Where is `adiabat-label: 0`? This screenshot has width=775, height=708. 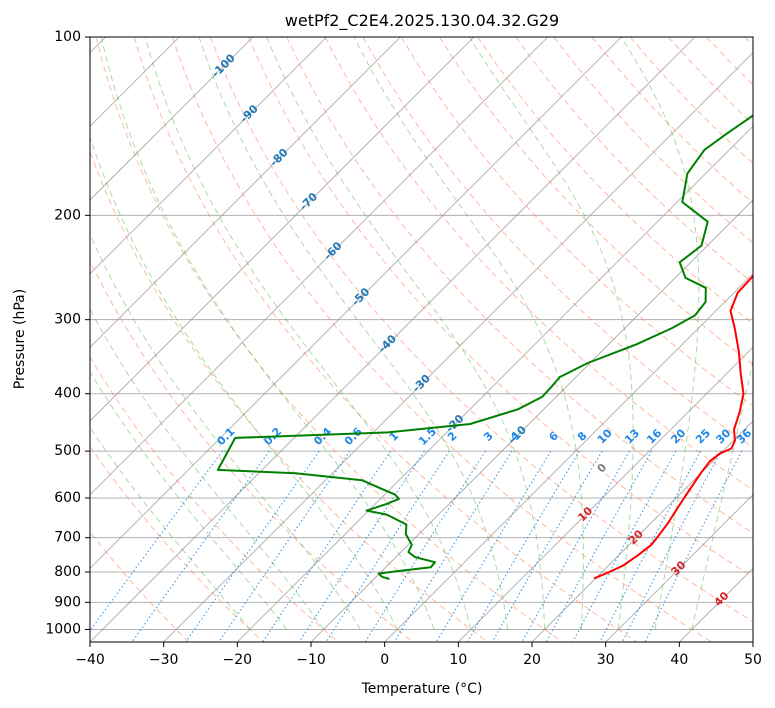
adiabat-label: 0 is located at coordinates (602, 468).